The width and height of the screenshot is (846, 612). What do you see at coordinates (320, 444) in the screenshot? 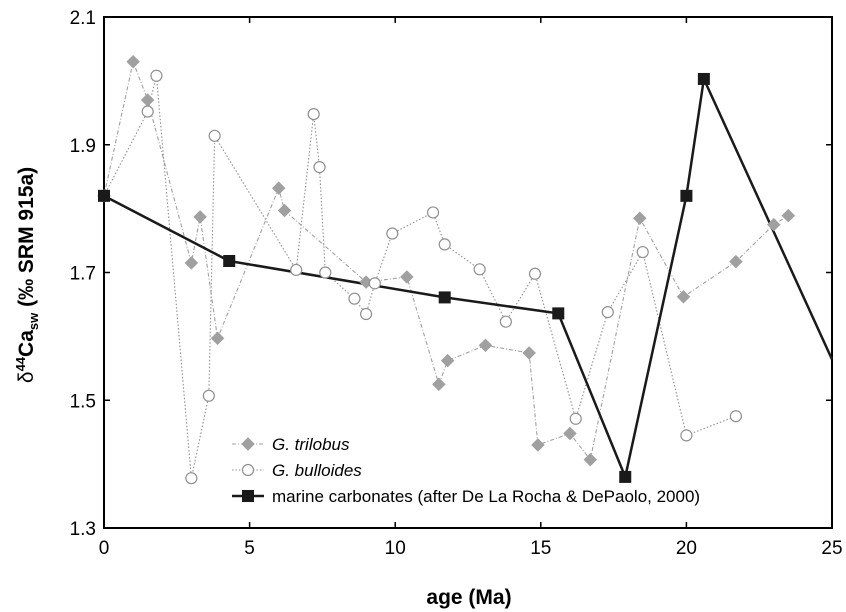
I see `legend-label-species: trilobus` at bounding box center [320, 444].